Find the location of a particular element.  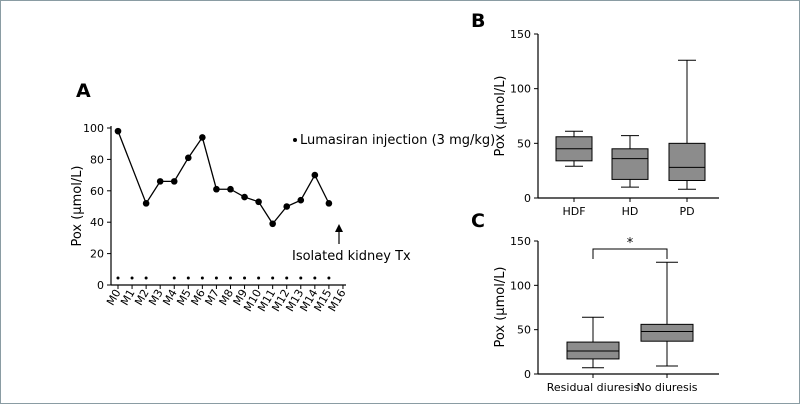

panel-a-ytick-label: 60 is located at coordinates (97, 191).